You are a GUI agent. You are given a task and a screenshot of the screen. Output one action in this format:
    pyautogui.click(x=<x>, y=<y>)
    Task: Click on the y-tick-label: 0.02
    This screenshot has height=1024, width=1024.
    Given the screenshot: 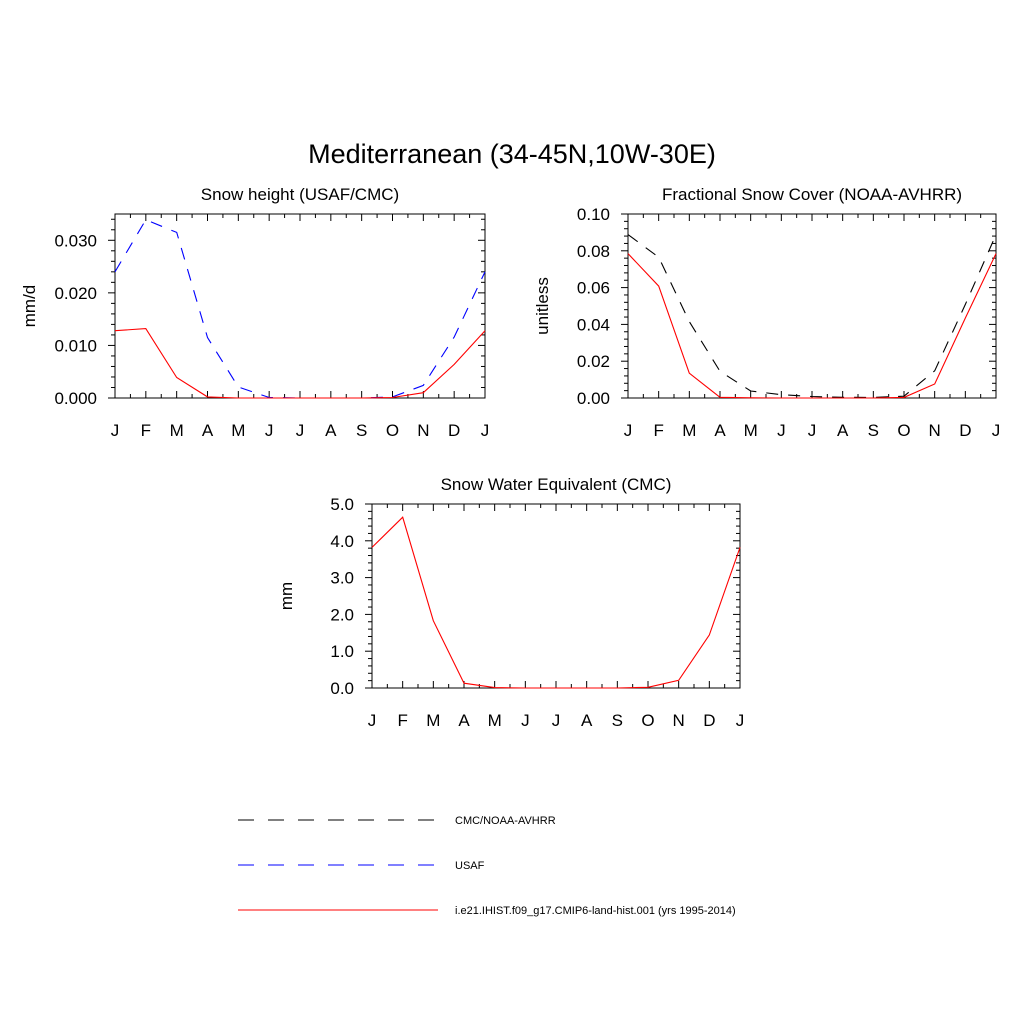 What is the action you would take?
    pyautogui.click(x=593, y=361)
    